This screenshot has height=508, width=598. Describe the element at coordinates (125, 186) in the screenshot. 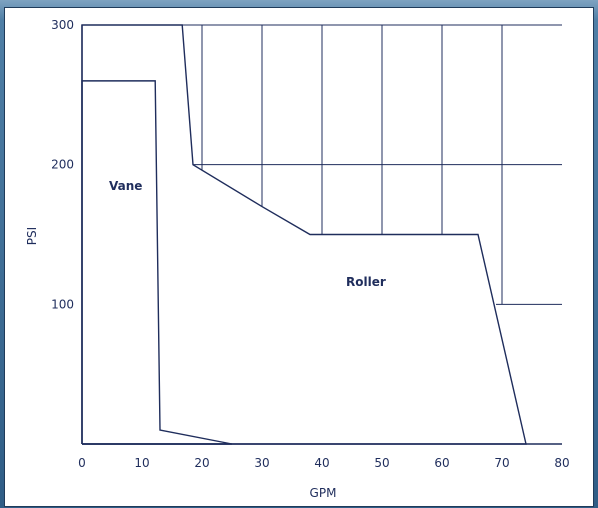

I see `region-label-vane: Vane` at that location.